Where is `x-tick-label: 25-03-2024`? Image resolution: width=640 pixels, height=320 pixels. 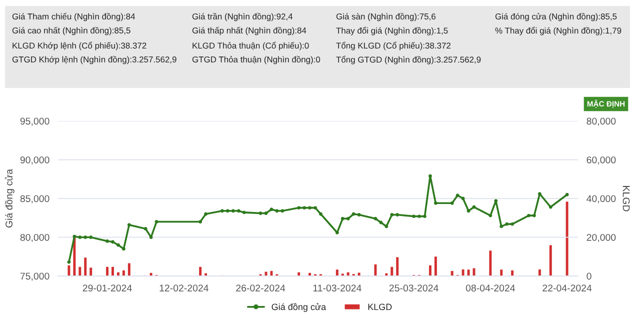
x-tick-label: 25-03-2024 is located at coordinates (413, 288).